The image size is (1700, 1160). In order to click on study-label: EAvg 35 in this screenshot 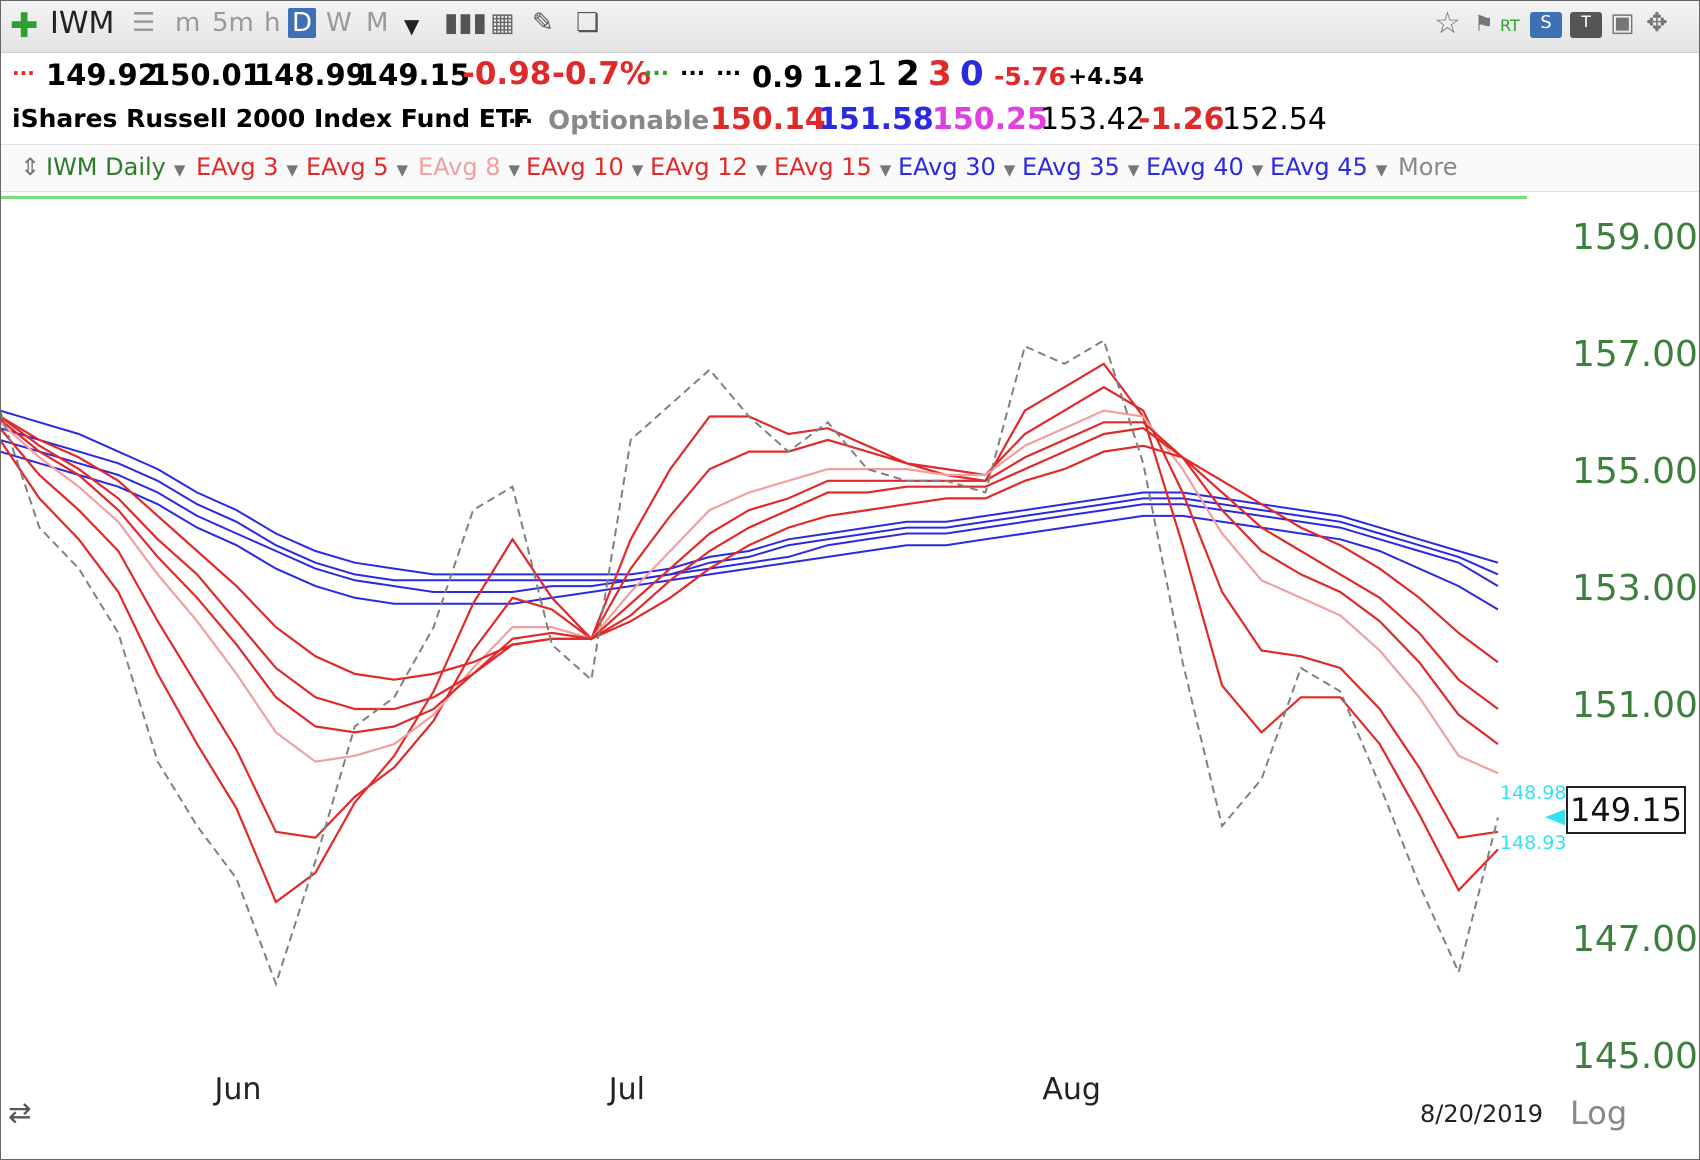, I will do `click(1071, 167)`.